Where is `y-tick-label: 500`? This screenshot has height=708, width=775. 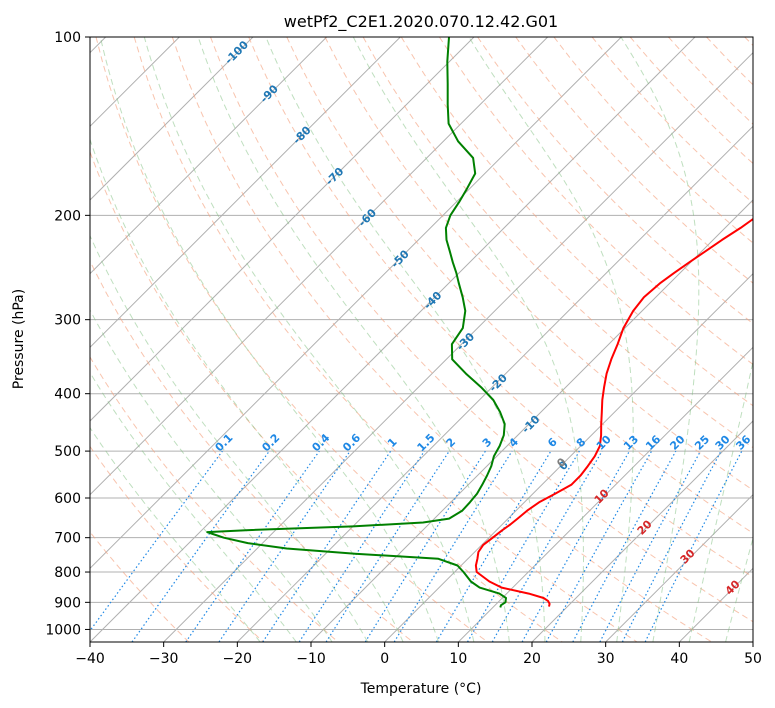
y-tick-label: 500 is located at coordinates (67, 452).